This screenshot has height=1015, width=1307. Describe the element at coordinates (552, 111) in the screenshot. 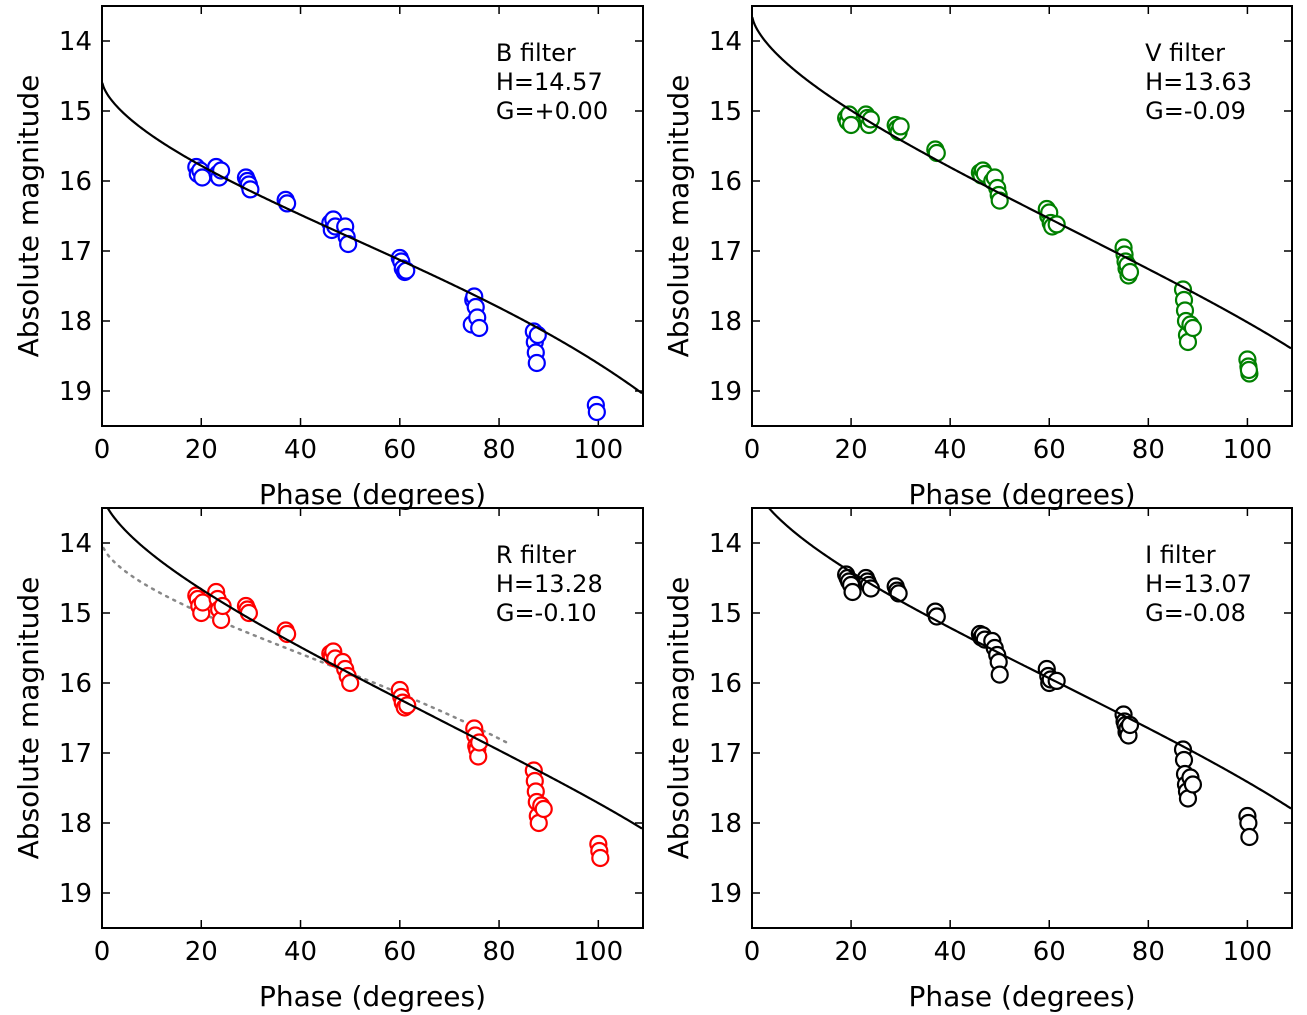

I see `annotation-line: G=+0.00` at that location.